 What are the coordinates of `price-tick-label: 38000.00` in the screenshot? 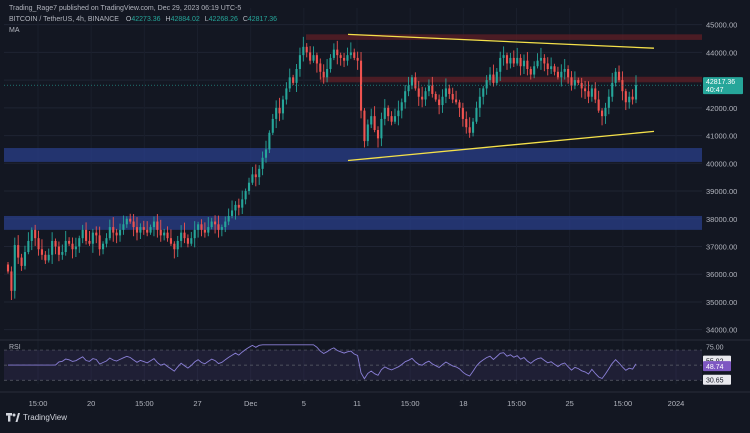 It's located at (721, 219).